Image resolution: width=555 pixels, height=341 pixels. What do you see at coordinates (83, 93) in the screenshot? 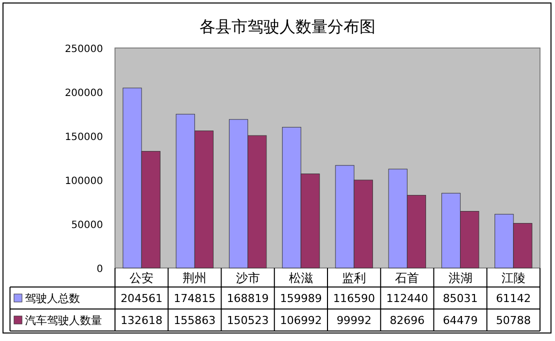
I see `y-tick-label: 200000` at bounding box center [83, 93].